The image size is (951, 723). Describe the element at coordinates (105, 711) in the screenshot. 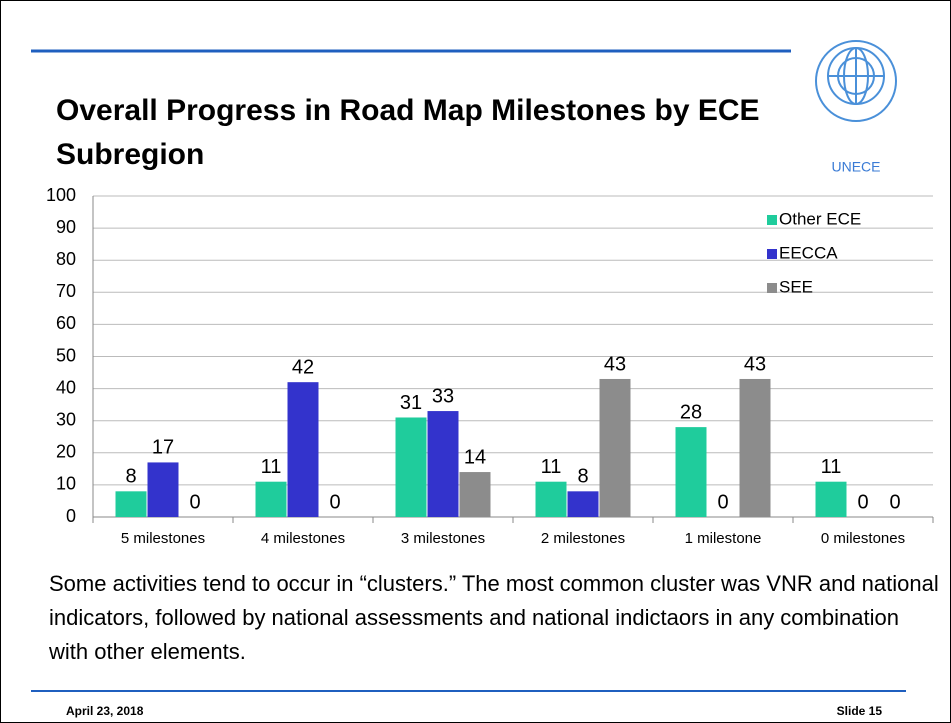

I see `date: April 23, 2018` at that location.